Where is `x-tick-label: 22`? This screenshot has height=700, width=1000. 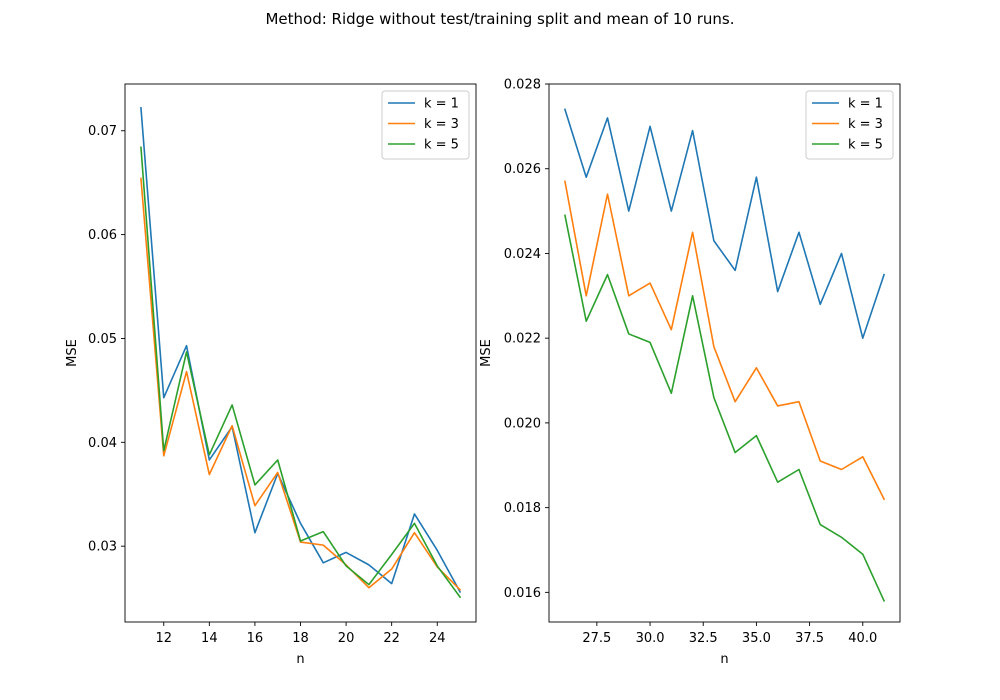
x-tick-label: 22 is located at coordinates (391, 638).